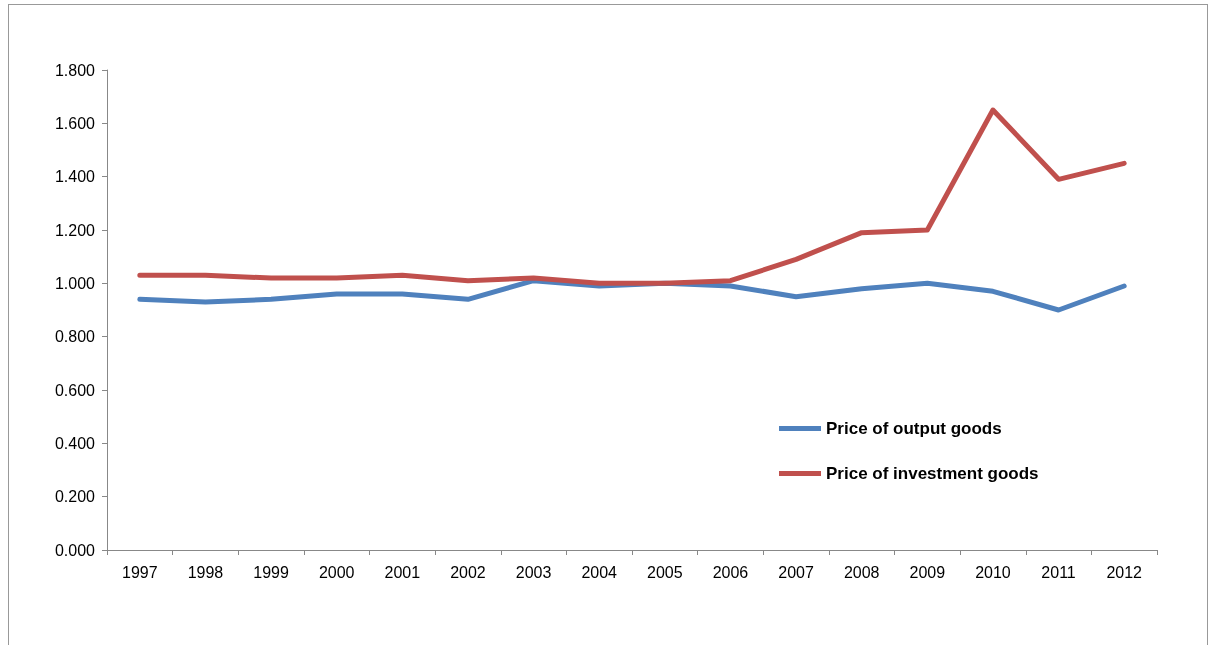  Describe the element at coordinates (468, 572) in the screenshot. I see `x-tick-label: 2002` at that location.